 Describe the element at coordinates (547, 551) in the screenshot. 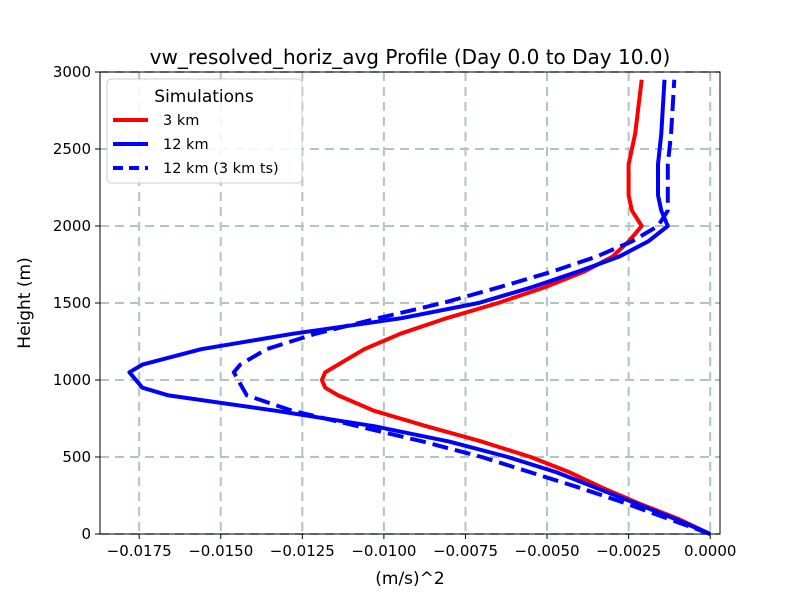

I see `x-tick-label: −0.0050` at that location.